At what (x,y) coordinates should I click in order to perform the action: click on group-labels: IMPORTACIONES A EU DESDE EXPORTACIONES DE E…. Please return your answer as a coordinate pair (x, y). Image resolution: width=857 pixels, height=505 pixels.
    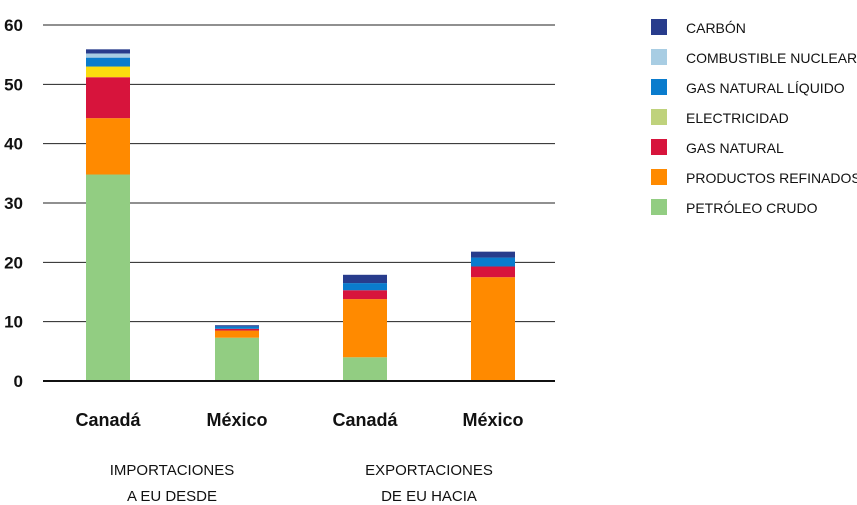
    Looking at the image, I should click on (301, 483).